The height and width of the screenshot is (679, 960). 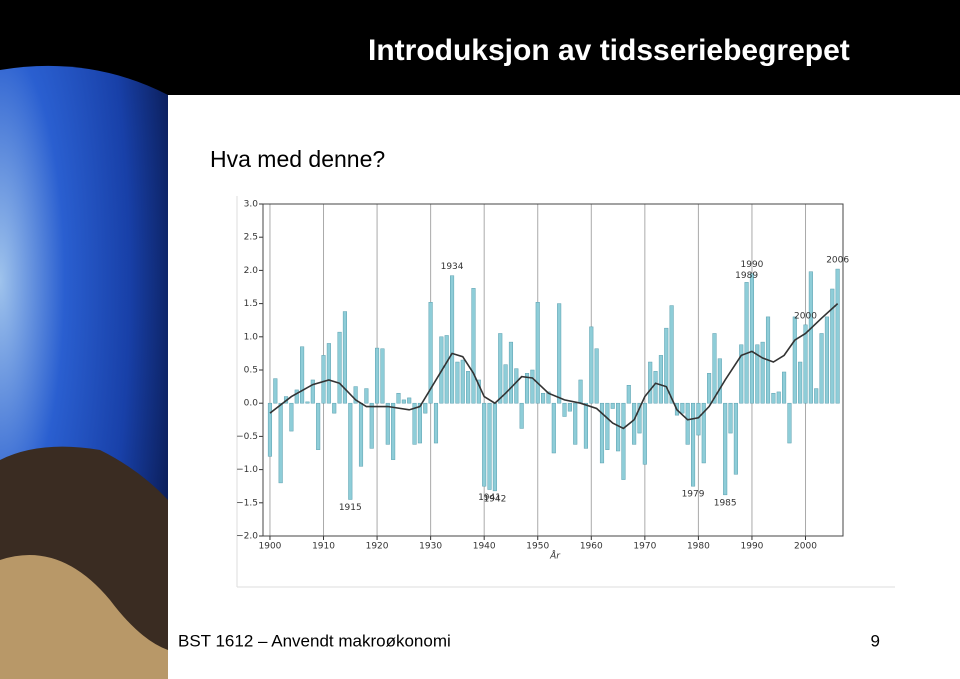 I want to click on x-tick-label: 1910, so click(x=323, y=547).